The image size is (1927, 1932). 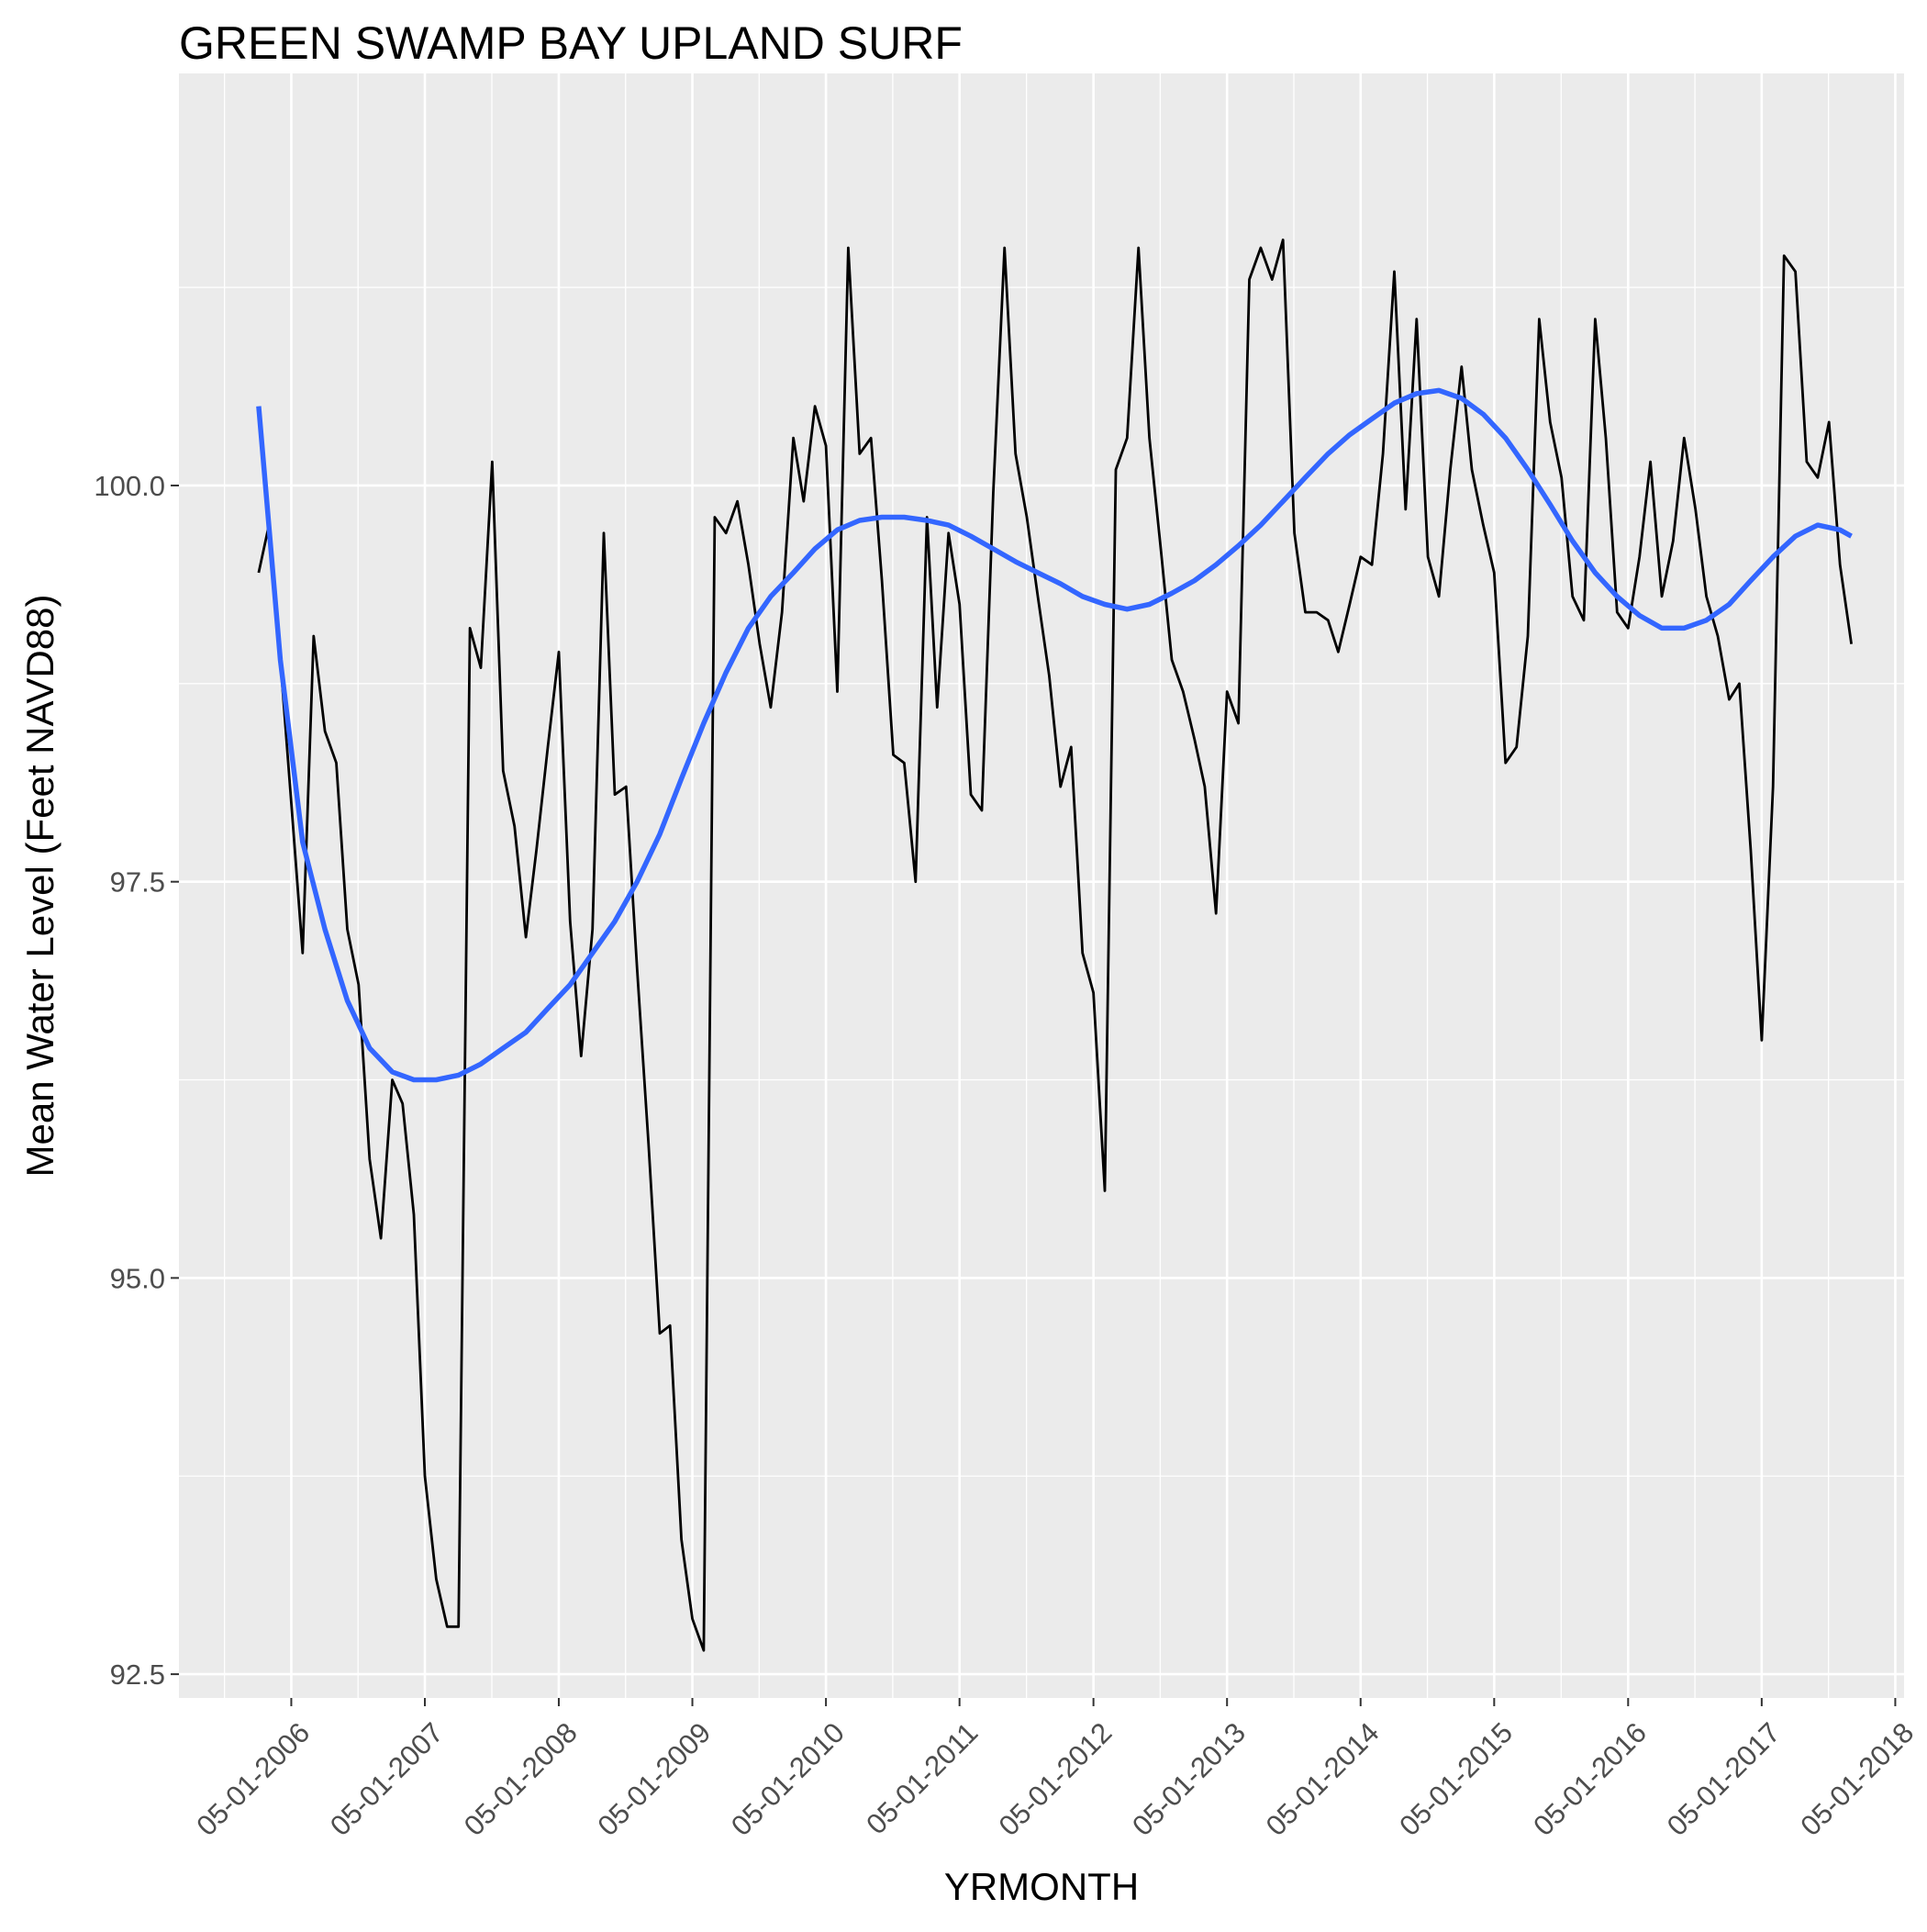 What do you see at coordinates (129, 486) in the screenshot?
I see `y-tick-label: 100.0` at bounding box center [129, 486].